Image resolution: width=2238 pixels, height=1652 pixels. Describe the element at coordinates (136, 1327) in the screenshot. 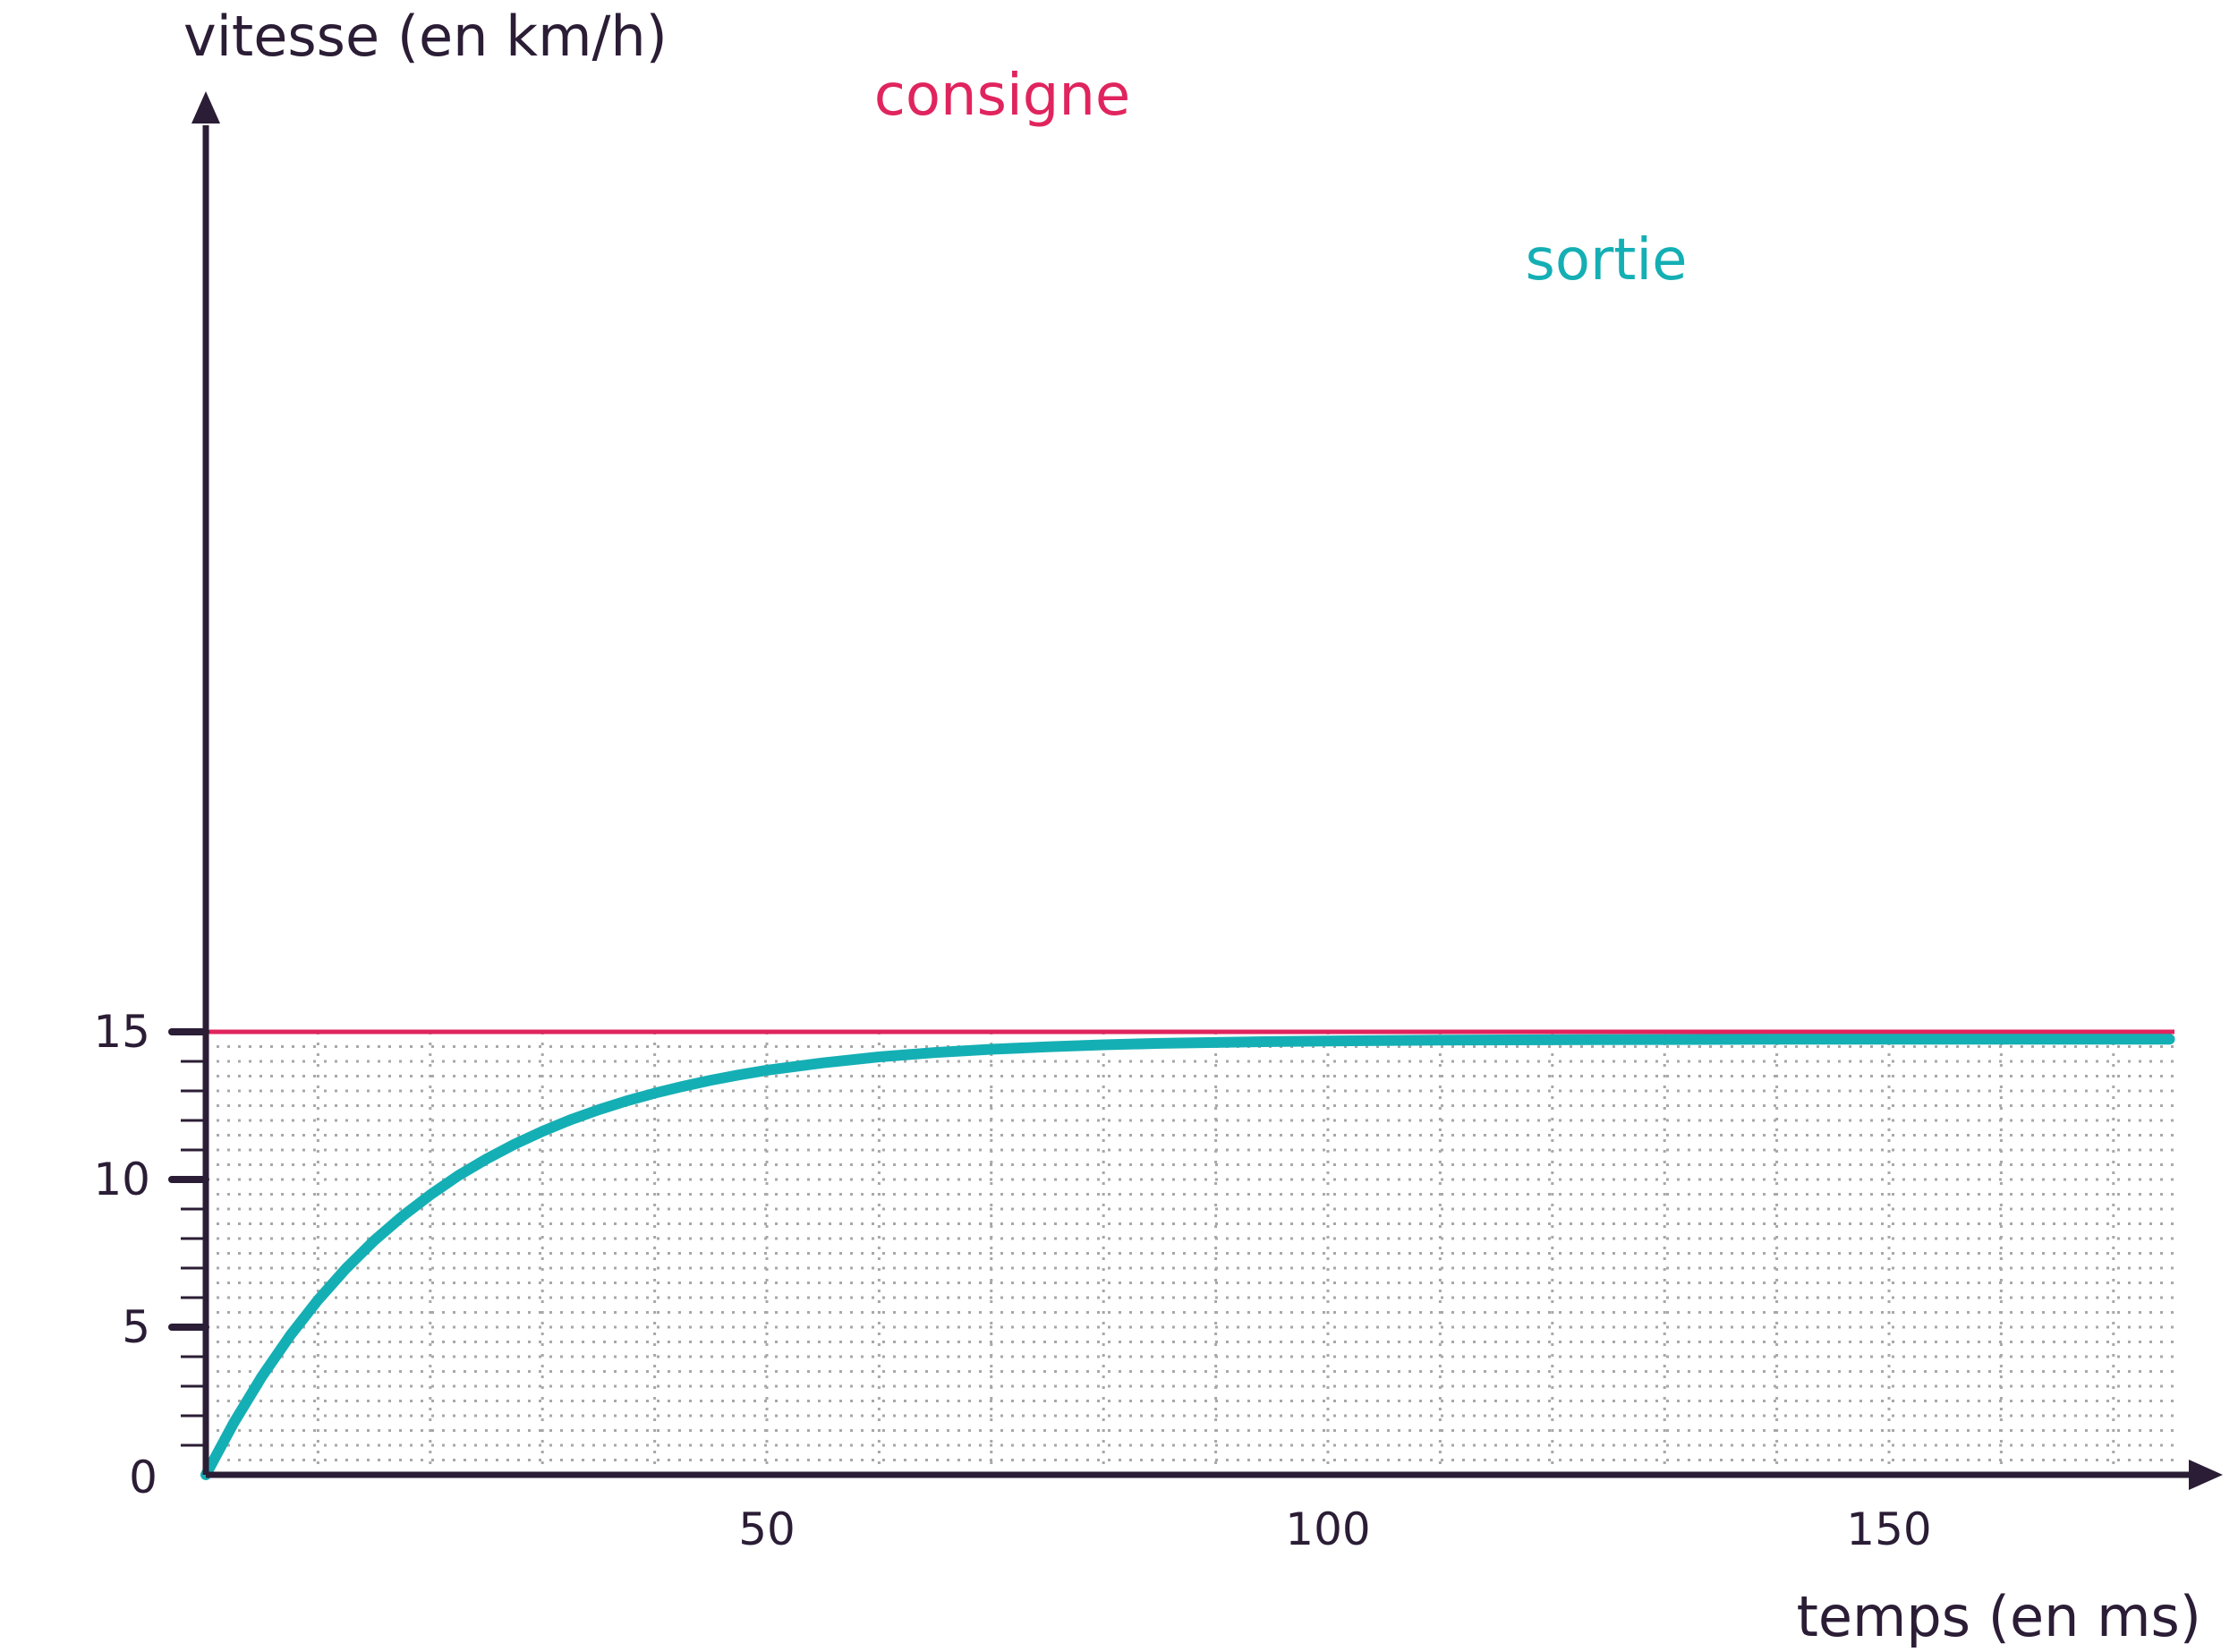

I see `y-tick-label: 5` at that location.